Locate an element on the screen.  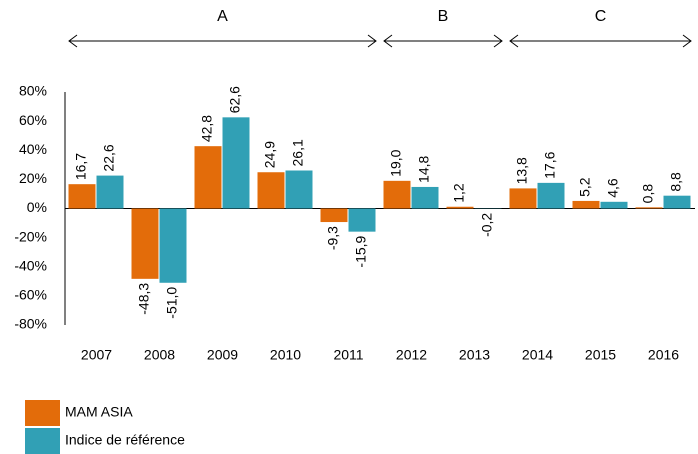
x-tick-label: 2016 is located at coordinates (663, 355).